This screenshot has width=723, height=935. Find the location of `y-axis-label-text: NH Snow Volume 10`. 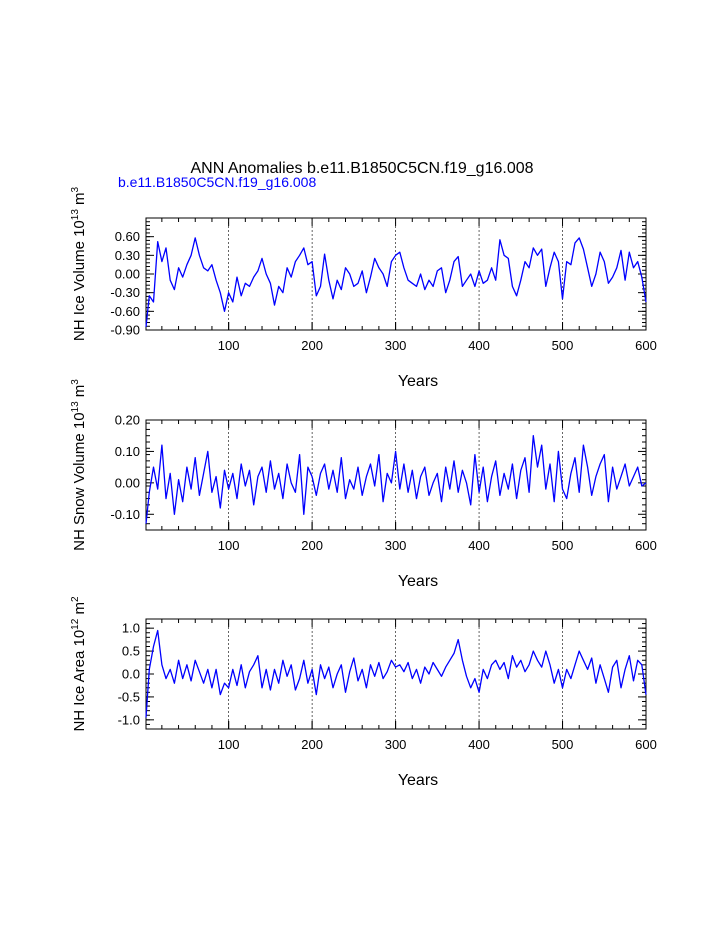

y-axis-label-text: NH Snow Volume 10 is located at coordinates (79, 481).